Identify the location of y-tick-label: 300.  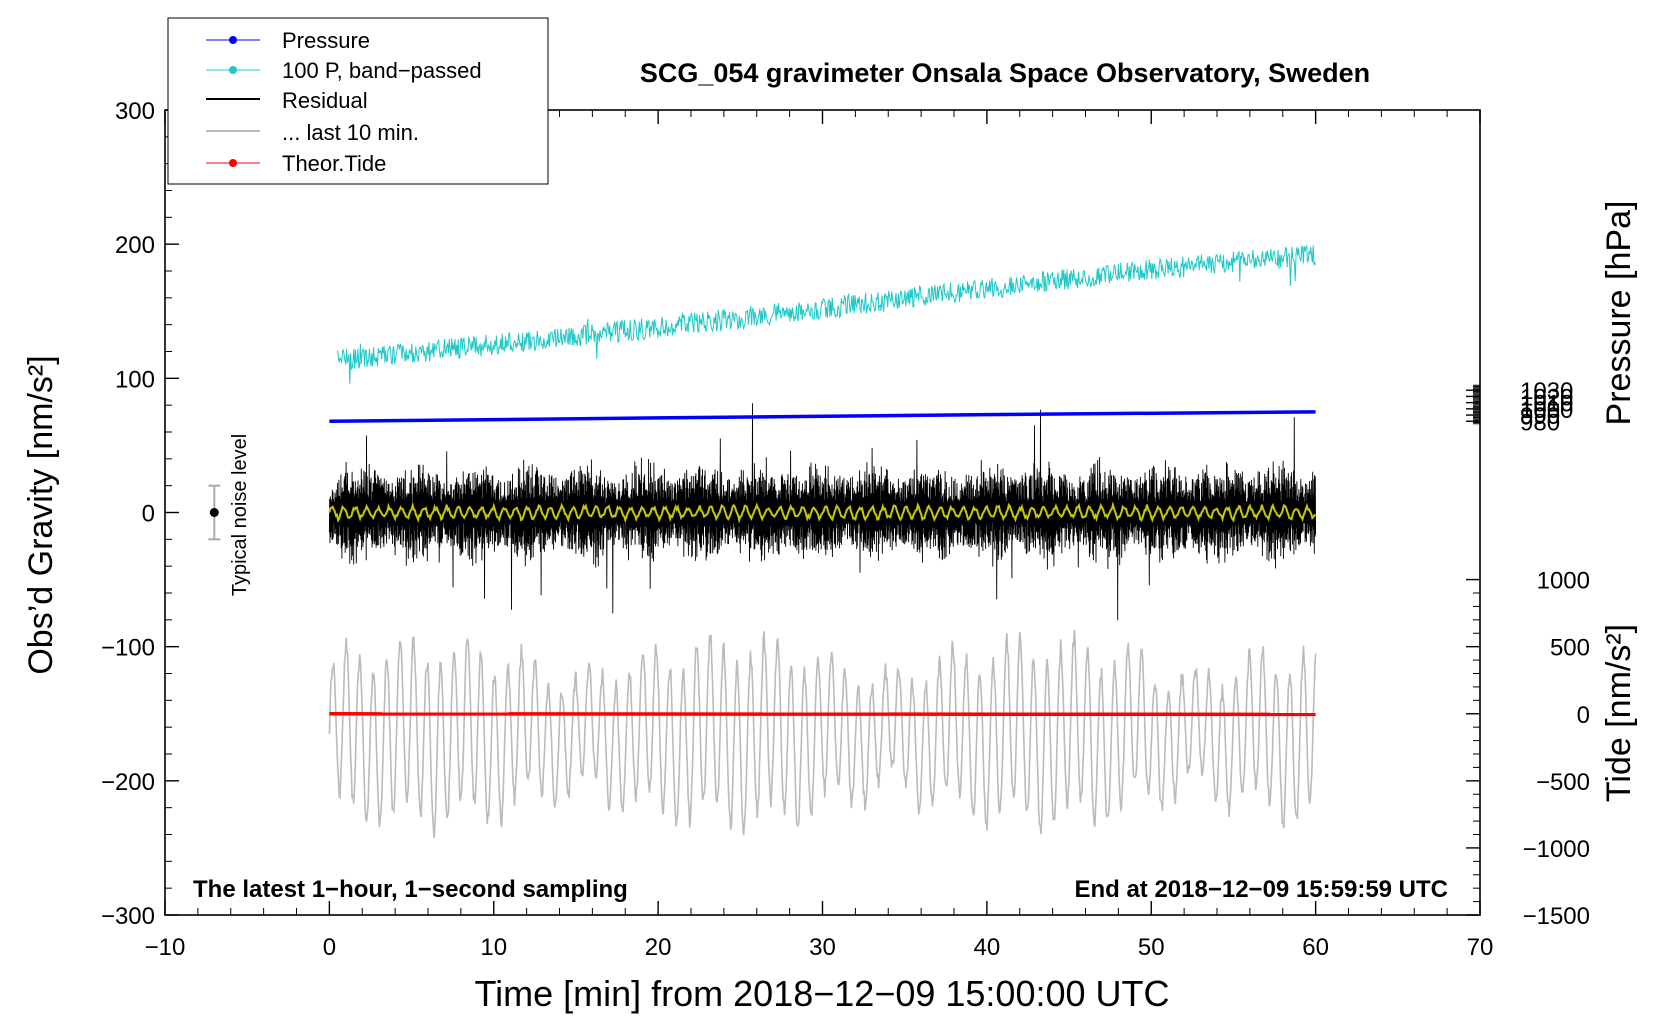
(135, 111).